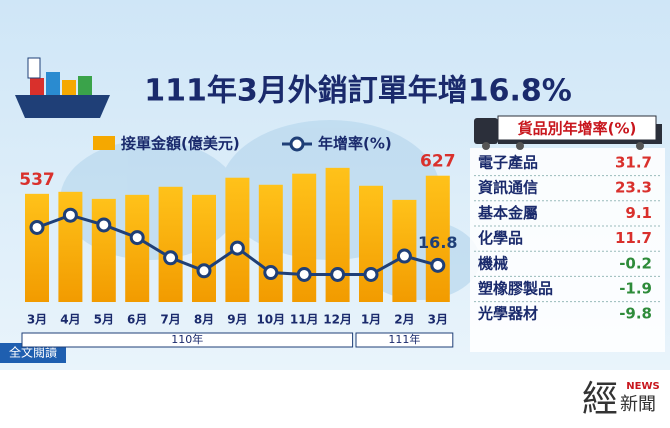 Image resolution: width=670 pixels, height=428 pixels. What do you see at coordinates (633, 238) in the screenshot?
I see `row-value: 11.7` at bounding box center [633, 238].